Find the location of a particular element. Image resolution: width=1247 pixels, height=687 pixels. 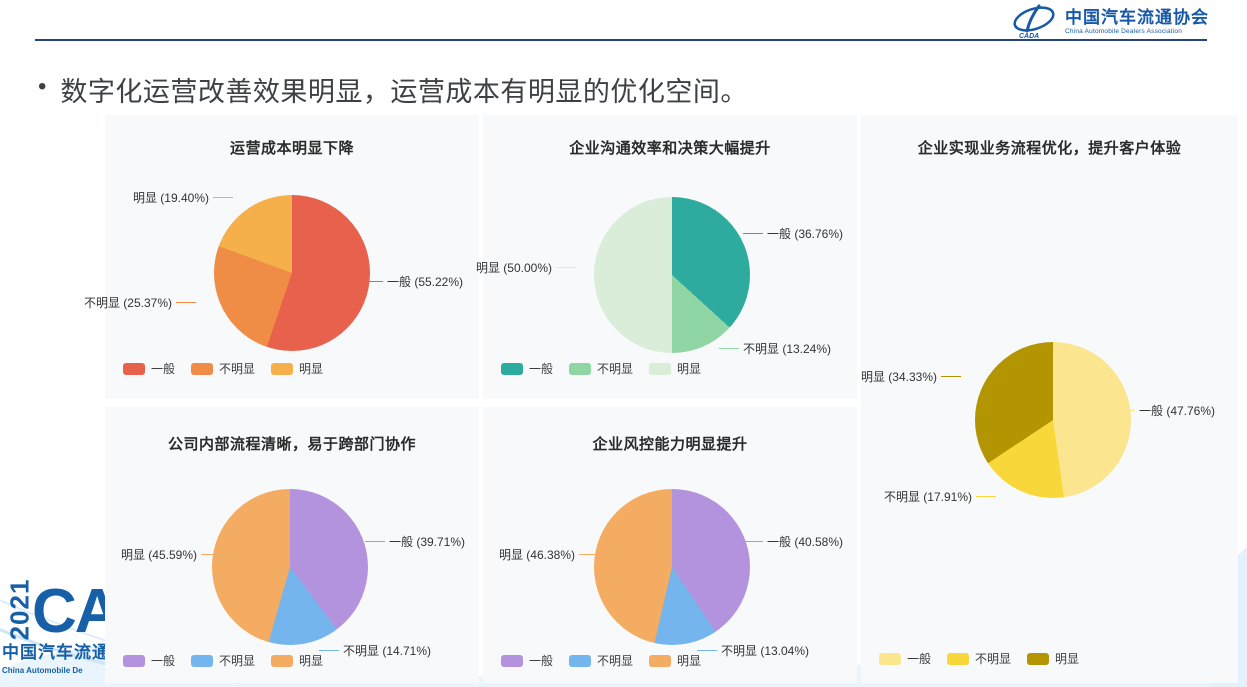

slide-title-row: • 数字化运营改善效果明显，运营成本有明显的优化空间。 is located at coordinates (393, 89).